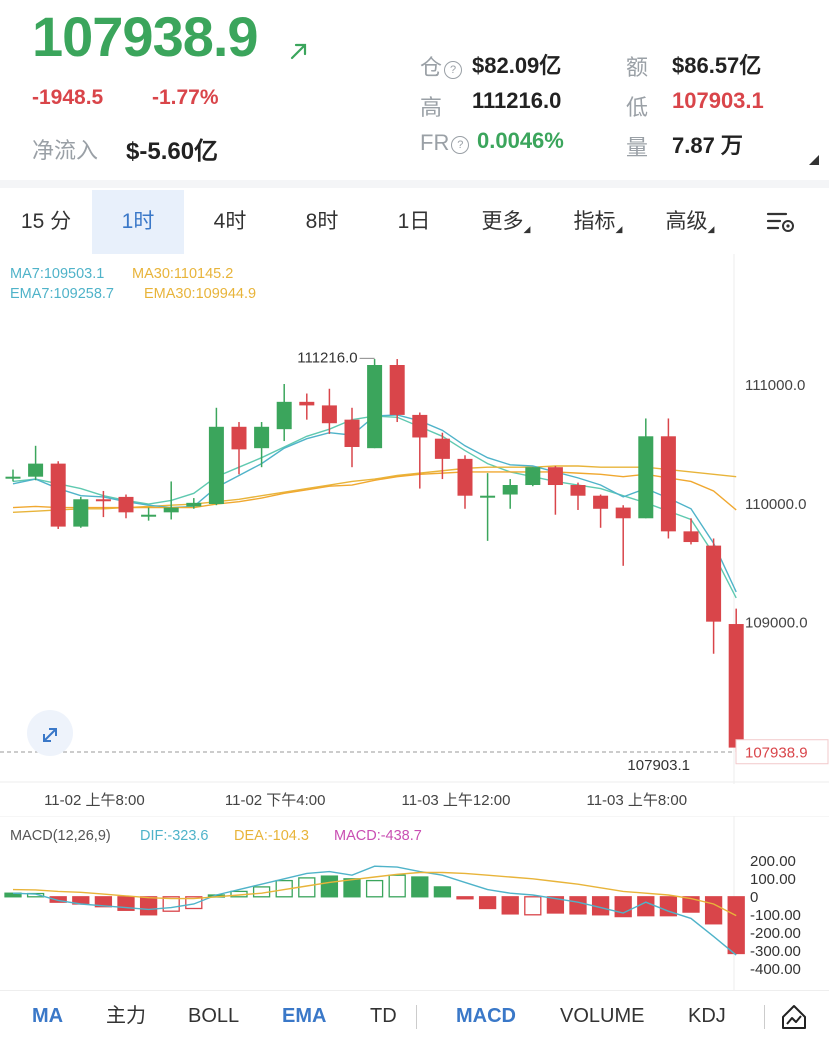  Describe the element at coordinates (431, 107) in the screenshot. I see `high-label: 高` at that location.